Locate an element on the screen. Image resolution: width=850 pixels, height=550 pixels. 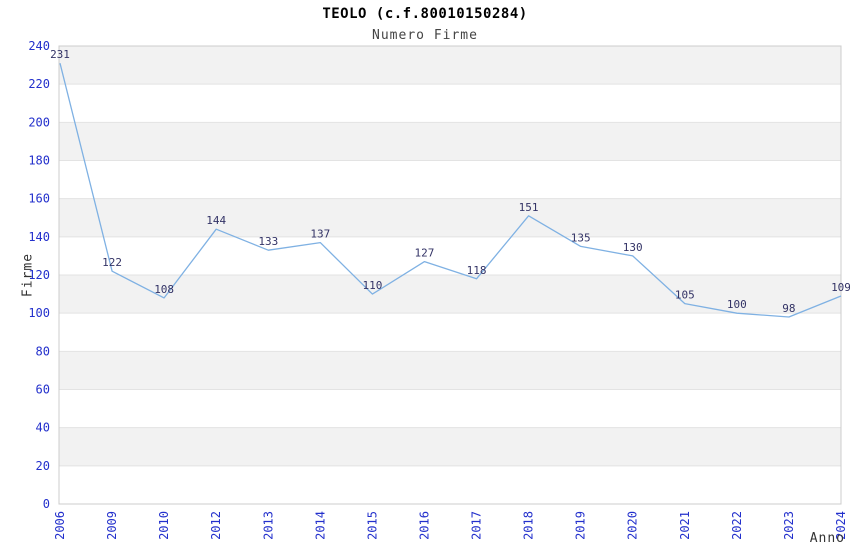
y-tick-label: 60 is located at coordinates (43, 390).